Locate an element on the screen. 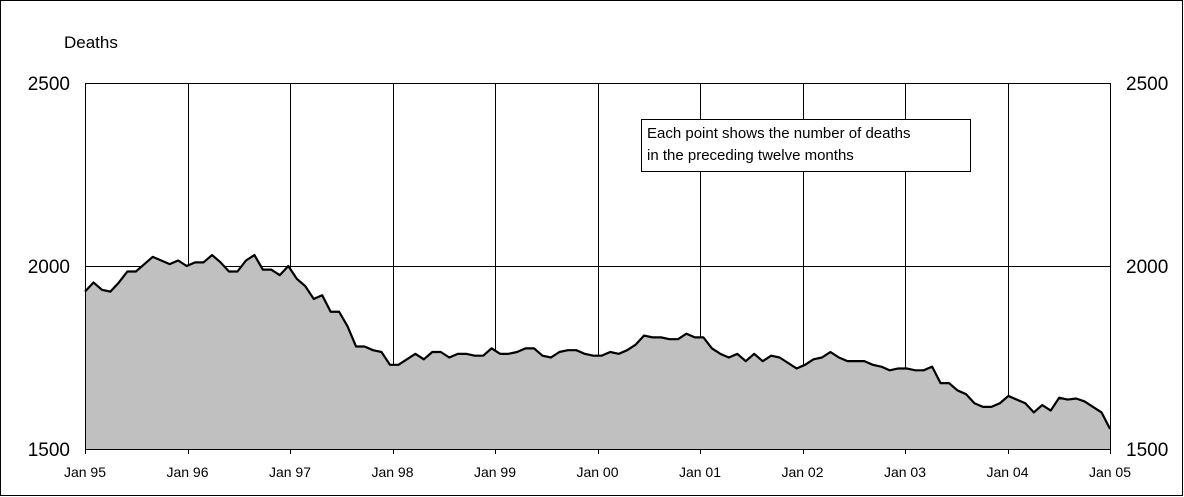  y-tick-label-right: 1500 is located at coordinates (1147, 450).